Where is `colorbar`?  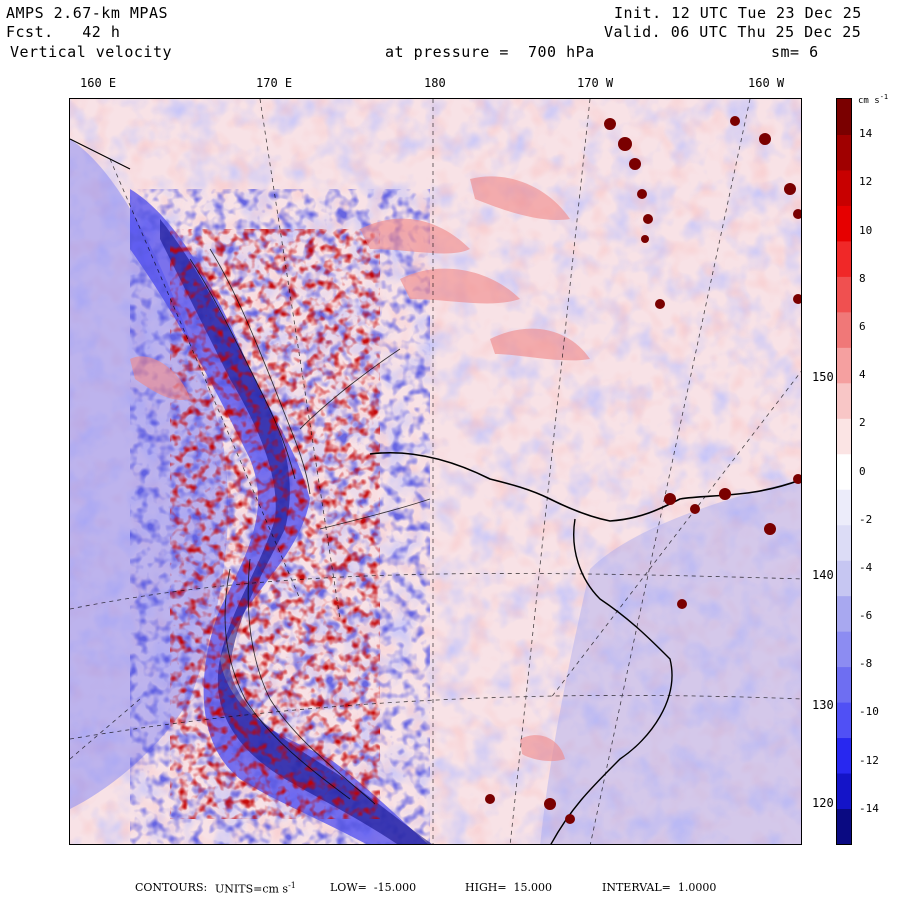 colorbar is located at coordinates (844, 471).